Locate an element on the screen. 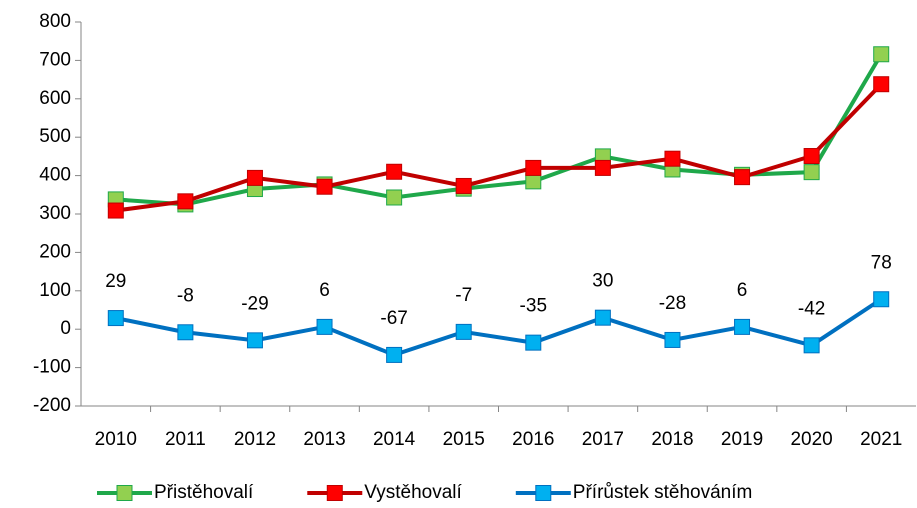 The height and width of the screenshot is (508, 917). y-tick-label: 500 is located at coordinates (55, 136).